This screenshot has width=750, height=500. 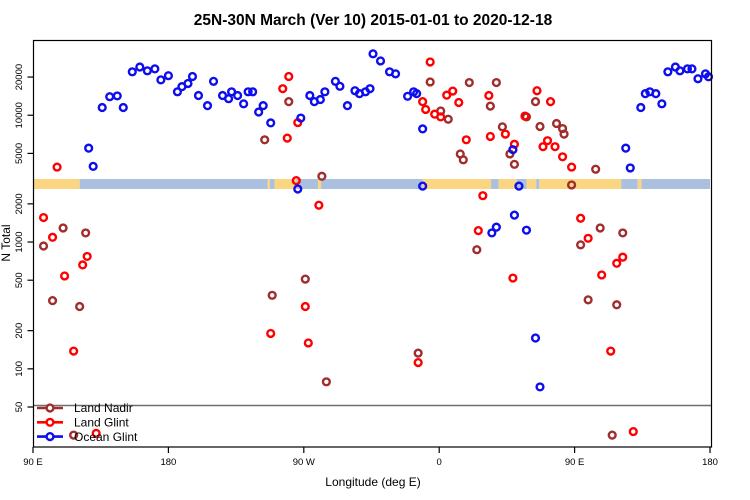 I want to click on y-tick-label: 2000, so click(x=19, y=203).